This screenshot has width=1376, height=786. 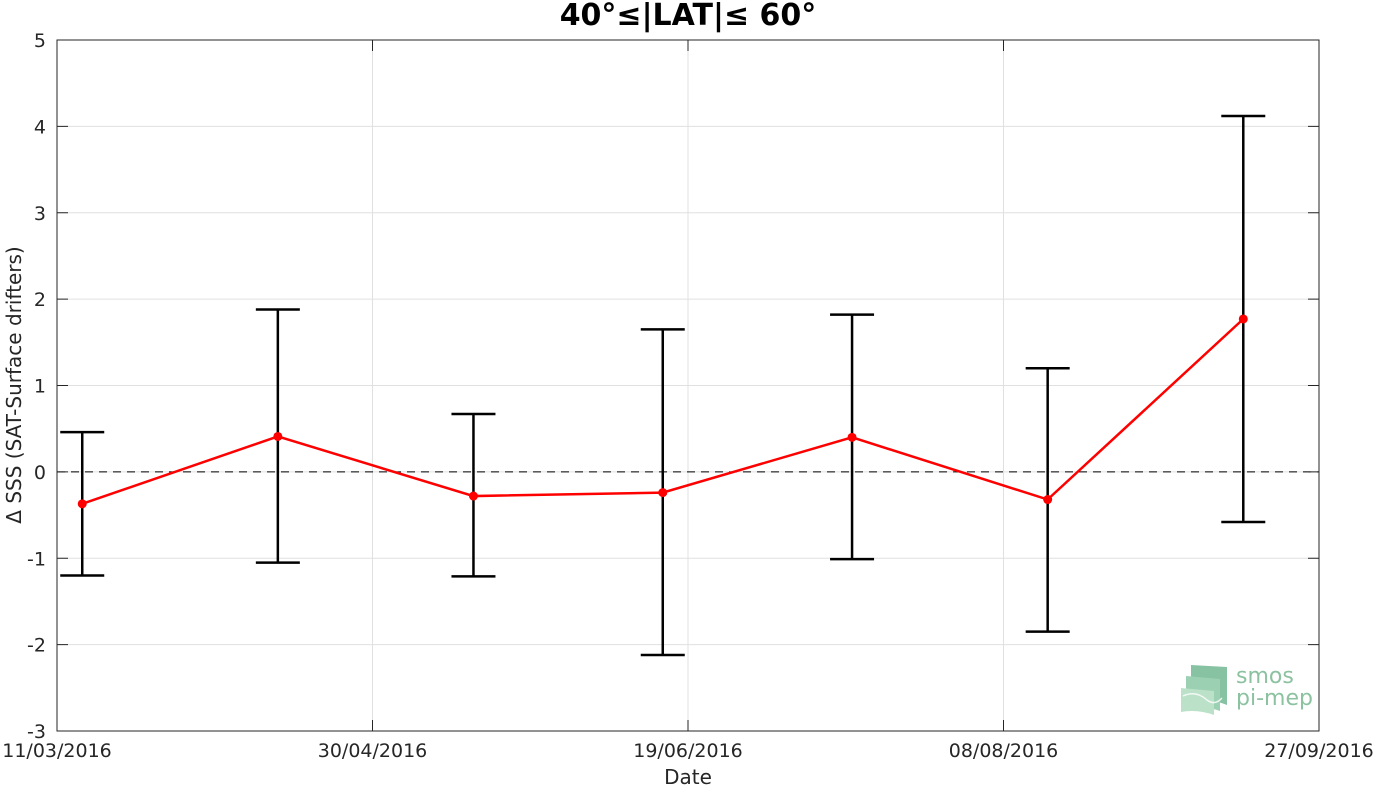 What do you see at coordinates (688, 16) in the screenshot?
I see `chart-title: 40°≤|LAT|≤ 60°` at bounding box center [688, 16].